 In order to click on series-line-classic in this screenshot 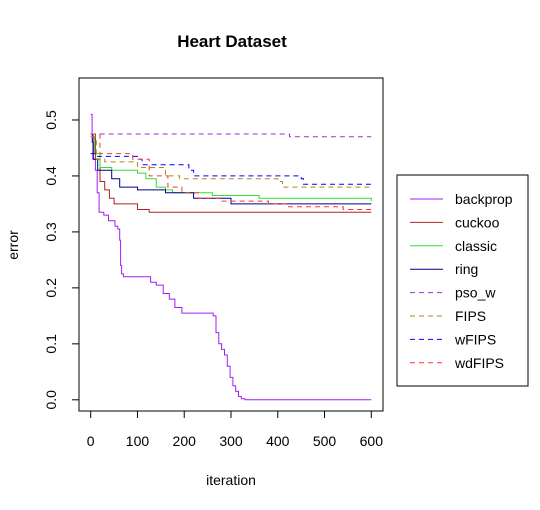, I will do `click(231, 169)`.